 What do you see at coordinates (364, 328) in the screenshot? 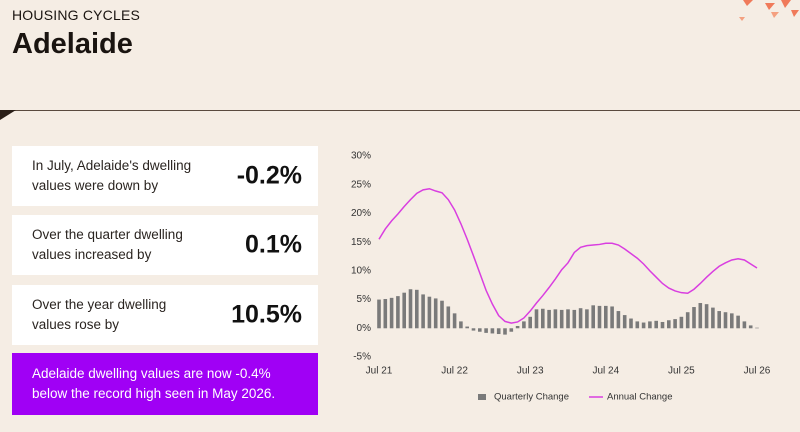
I see `y-tick-label: 0%` at bounding box center [364, 328].